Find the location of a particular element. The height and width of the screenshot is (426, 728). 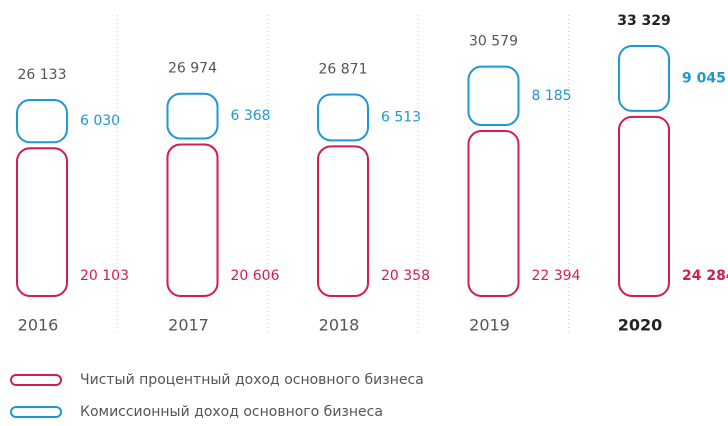

value-label: 8 185 is located at coordinates (552, 96).